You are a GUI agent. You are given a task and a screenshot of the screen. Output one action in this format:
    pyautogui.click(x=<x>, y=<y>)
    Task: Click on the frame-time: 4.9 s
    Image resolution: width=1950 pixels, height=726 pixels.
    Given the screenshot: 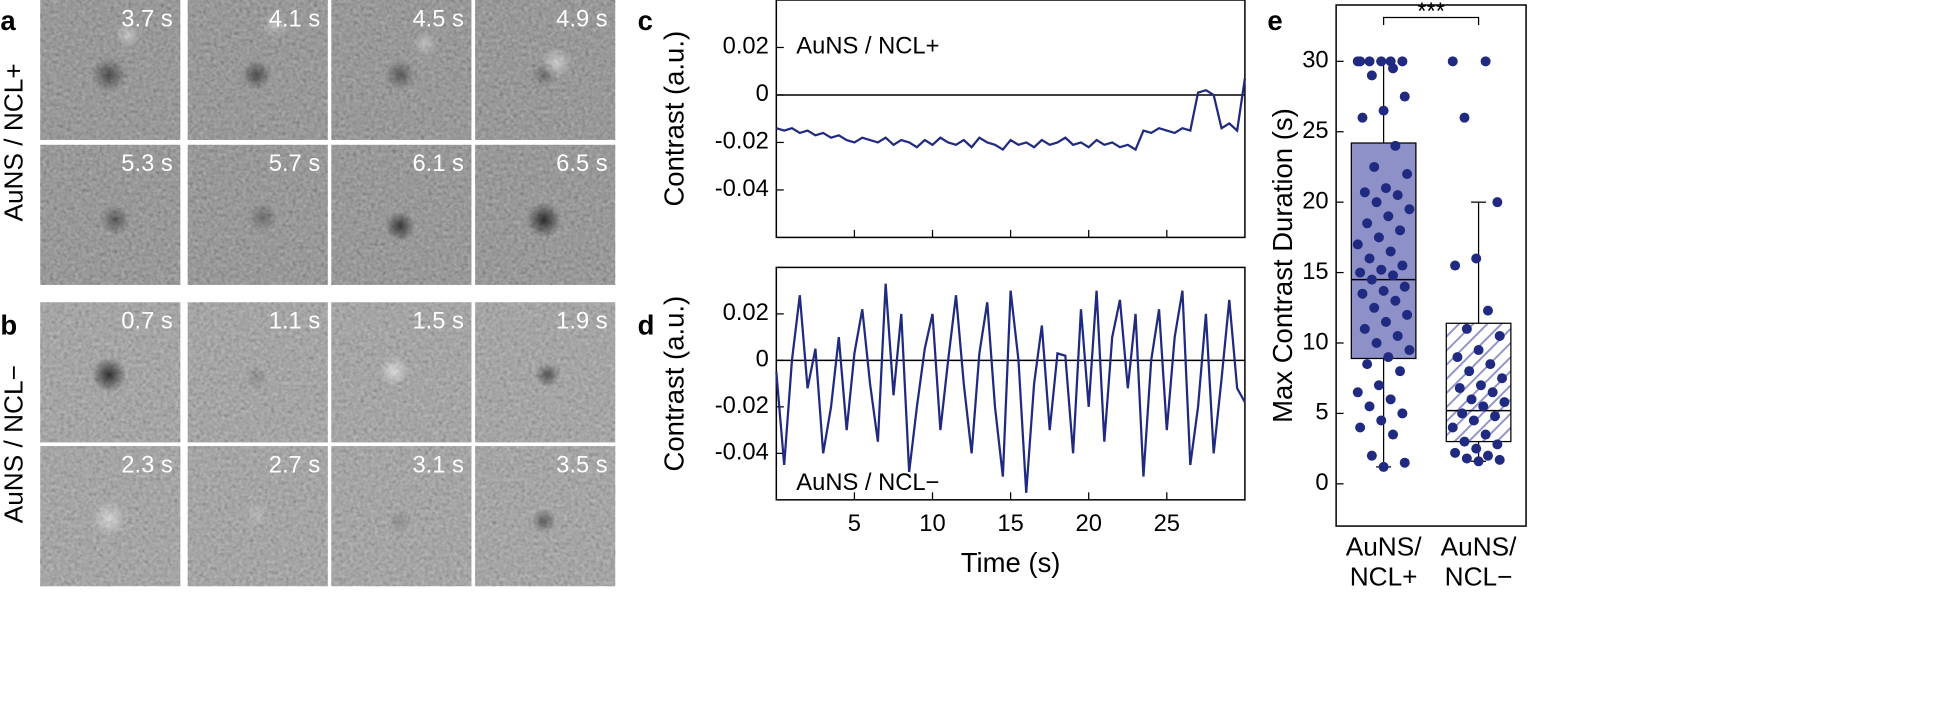 What is the action you would take?
    pyautogui.click(x=582, y=19)
    